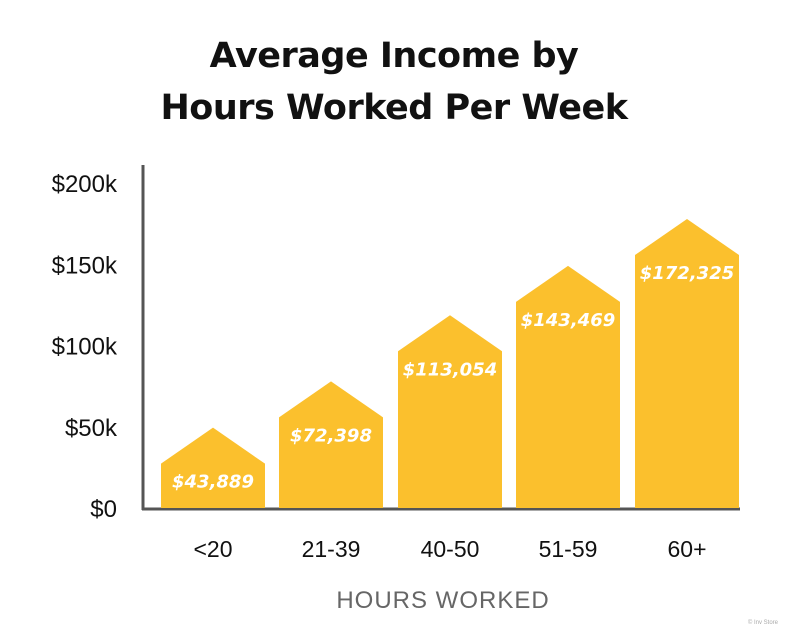  I want to click on x-tick-label: 51-59, so click(568, 549).